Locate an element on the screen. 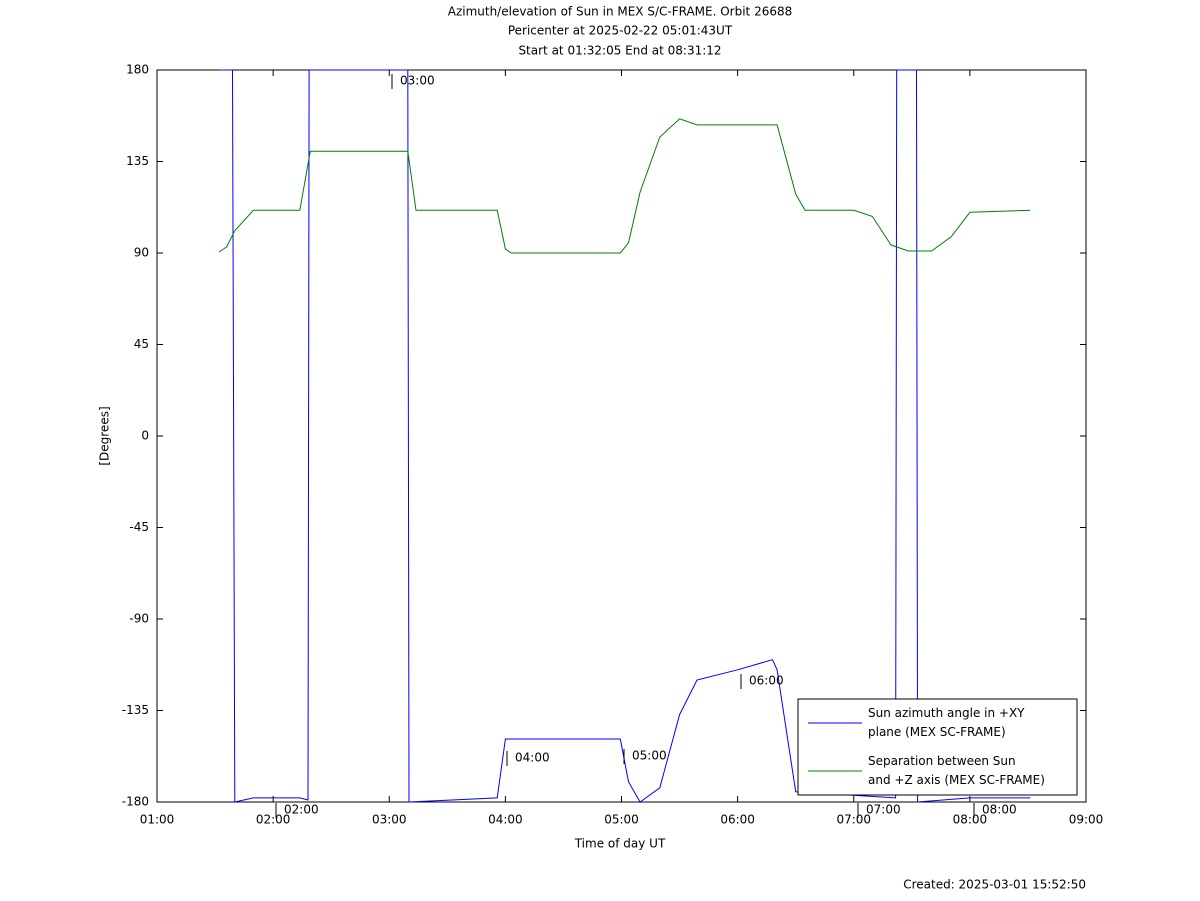 Image resolution: width=1200 pixels, height=901 pixels. chart-subtitle: Start at 01:32:05 End at 08:31:12 is located at coordinates (619, 51).